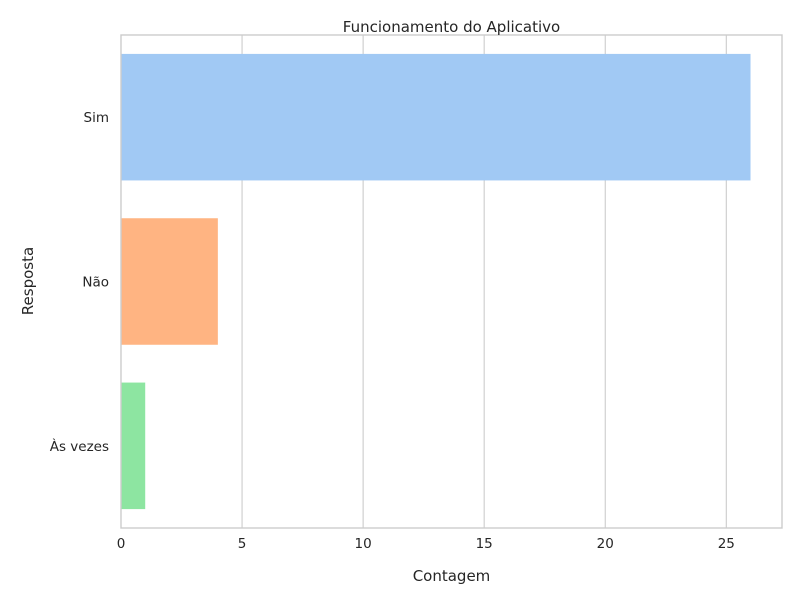  Describe the element at coordinates (79, 282) in the screenshot. I see `y-tick-labels: Sim Não Às vezes` at that location.